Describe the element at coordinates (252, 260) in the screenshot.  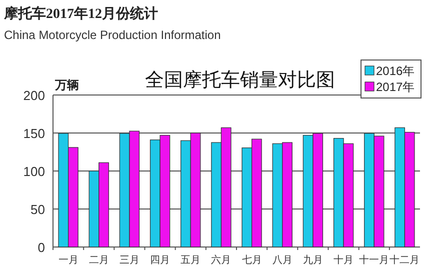
I see `x-tick-label: 七月` at that location.